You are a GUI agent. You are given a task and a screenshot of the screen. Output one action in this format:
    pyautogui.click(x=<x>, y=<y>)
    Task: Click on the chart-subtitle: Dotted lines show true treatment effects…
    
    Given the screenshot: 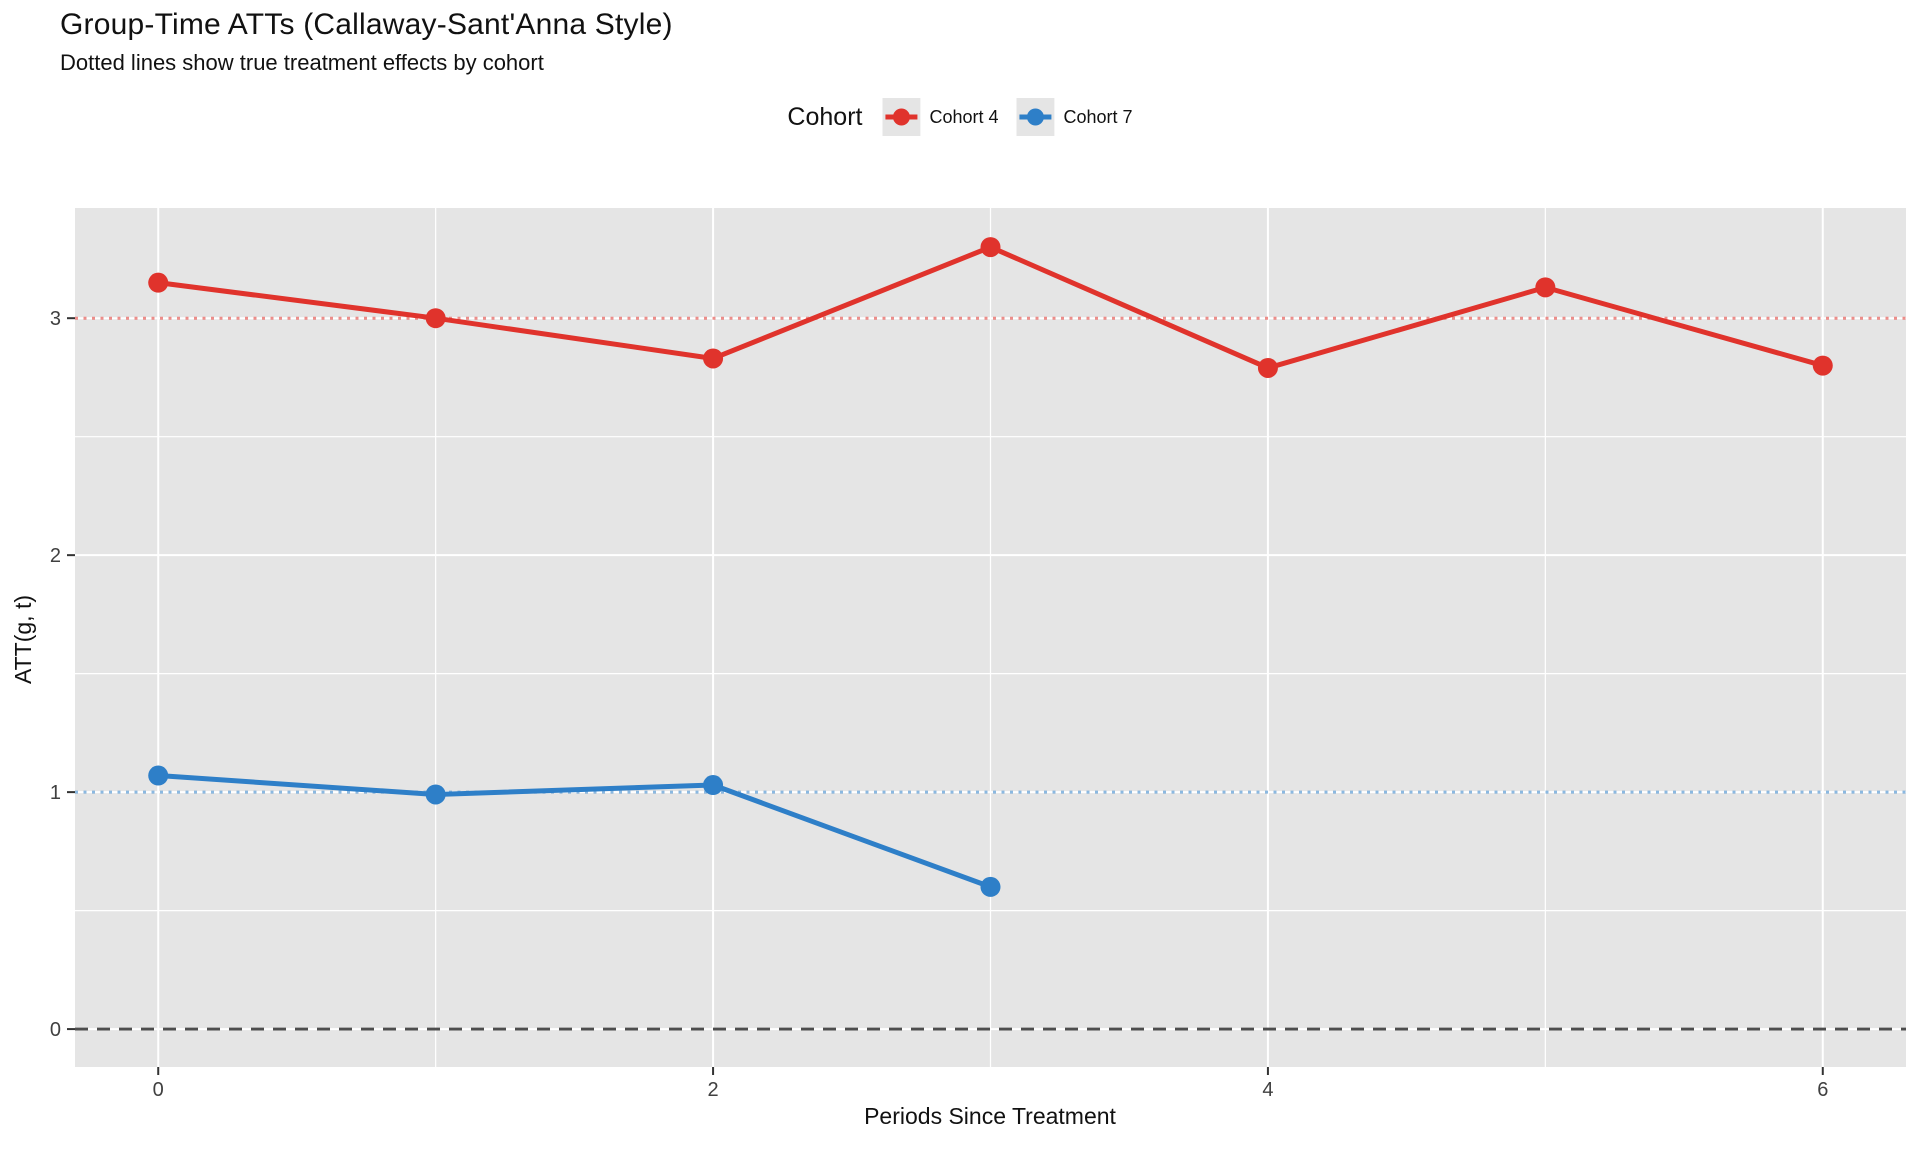 What is the action you would take?
    pyautogui.click(x=302, y=62)
    